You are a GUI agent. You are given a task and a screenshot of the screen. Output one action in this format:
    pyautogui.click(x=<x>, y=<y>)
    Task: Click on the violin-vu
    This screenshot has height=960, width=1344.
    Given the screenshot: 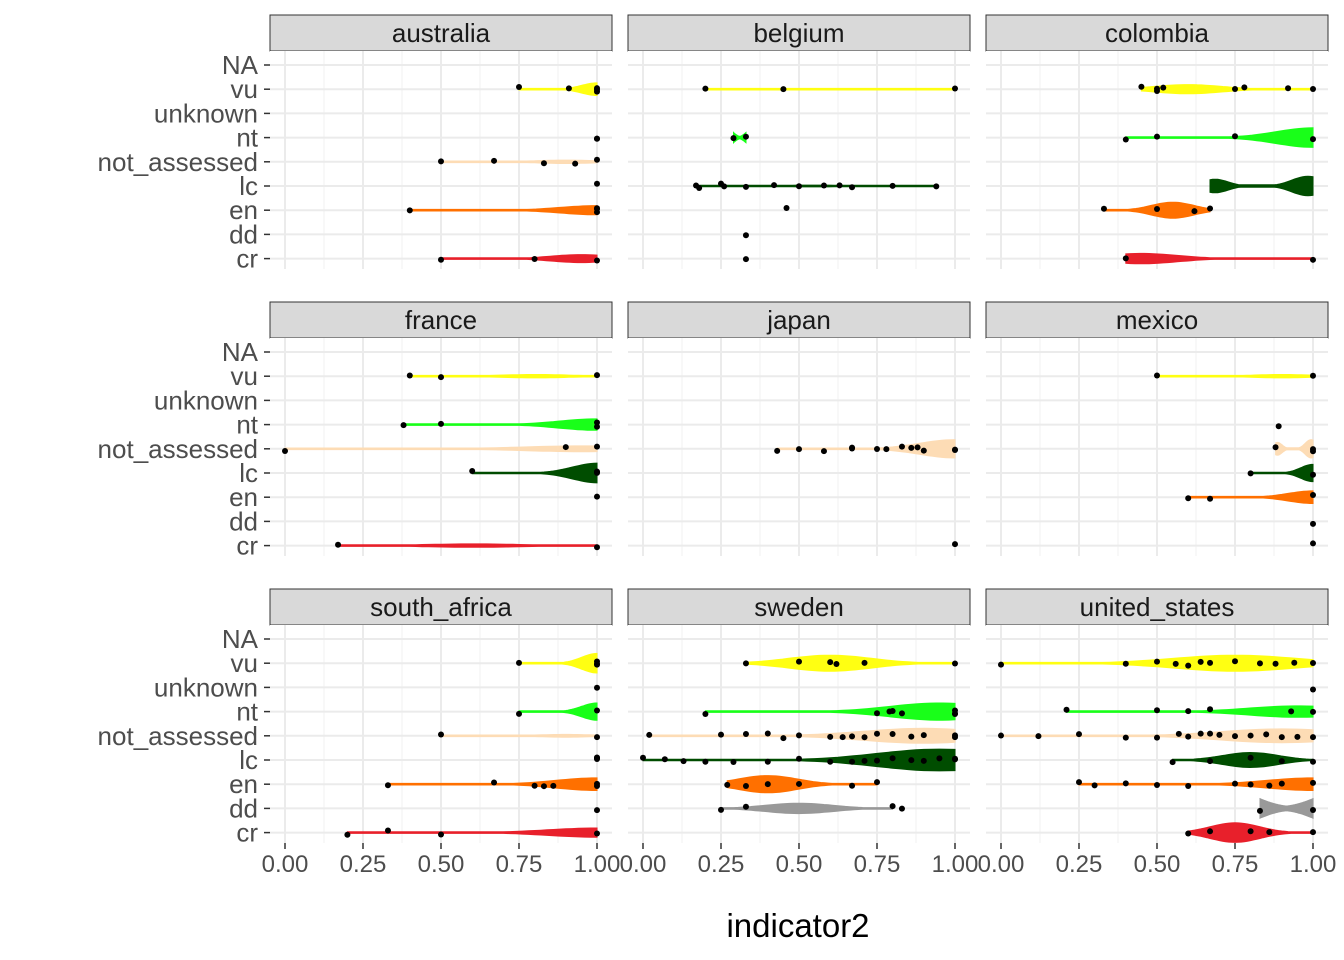 What is the action you would take?
    pyautogui.click(x=558, y=663)
    